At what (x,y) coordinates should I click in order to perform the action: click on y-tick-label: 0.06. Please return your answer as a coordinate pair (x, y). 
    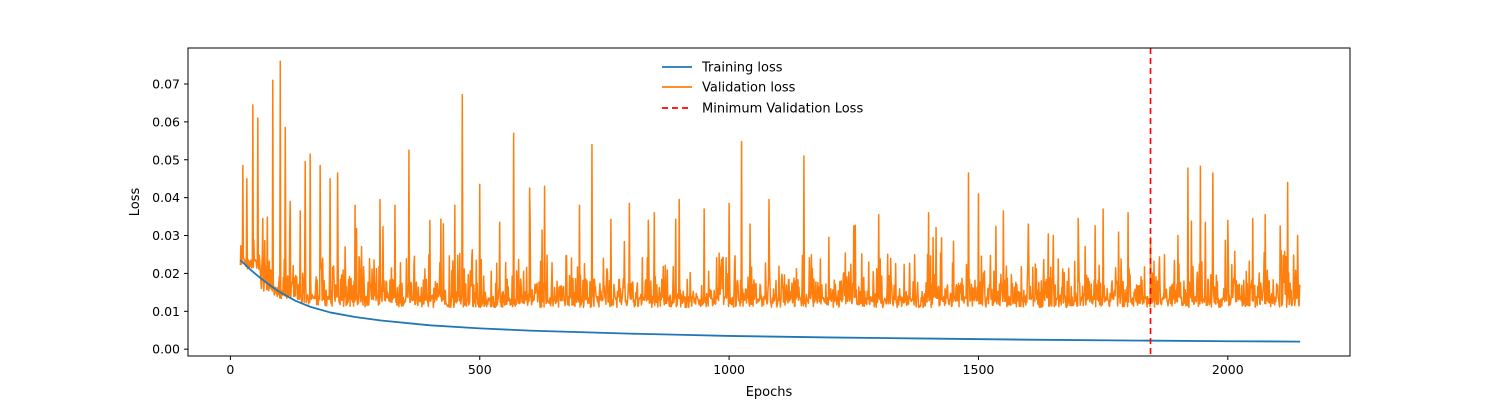
    Looking at the image, I should click on (166, 121).